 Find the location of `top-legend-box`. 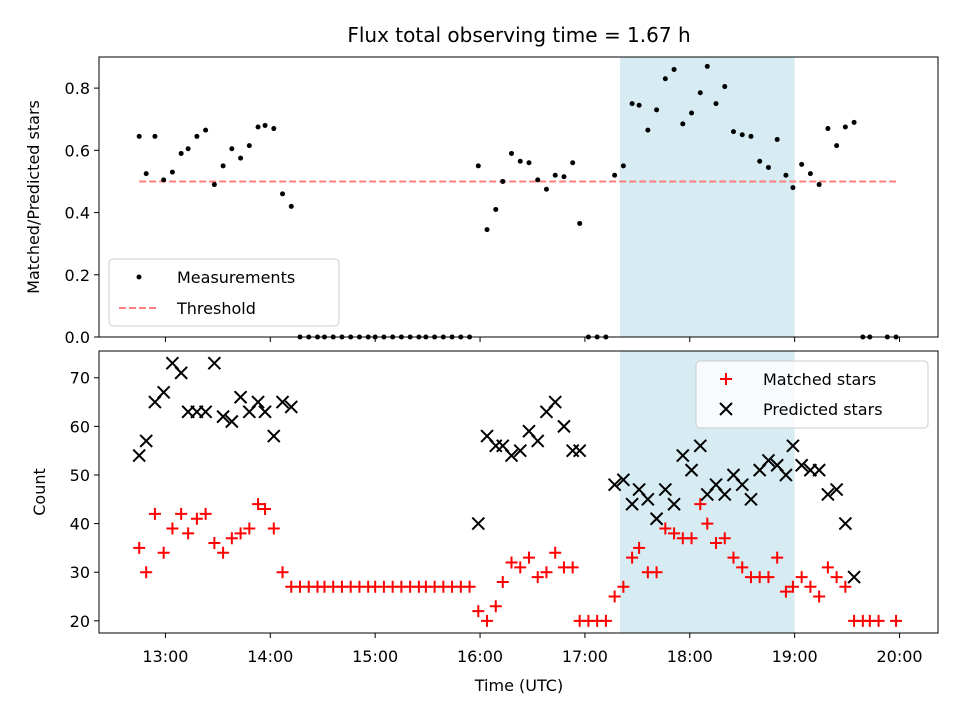

top-legend-box is located at coordinates (224, 292).